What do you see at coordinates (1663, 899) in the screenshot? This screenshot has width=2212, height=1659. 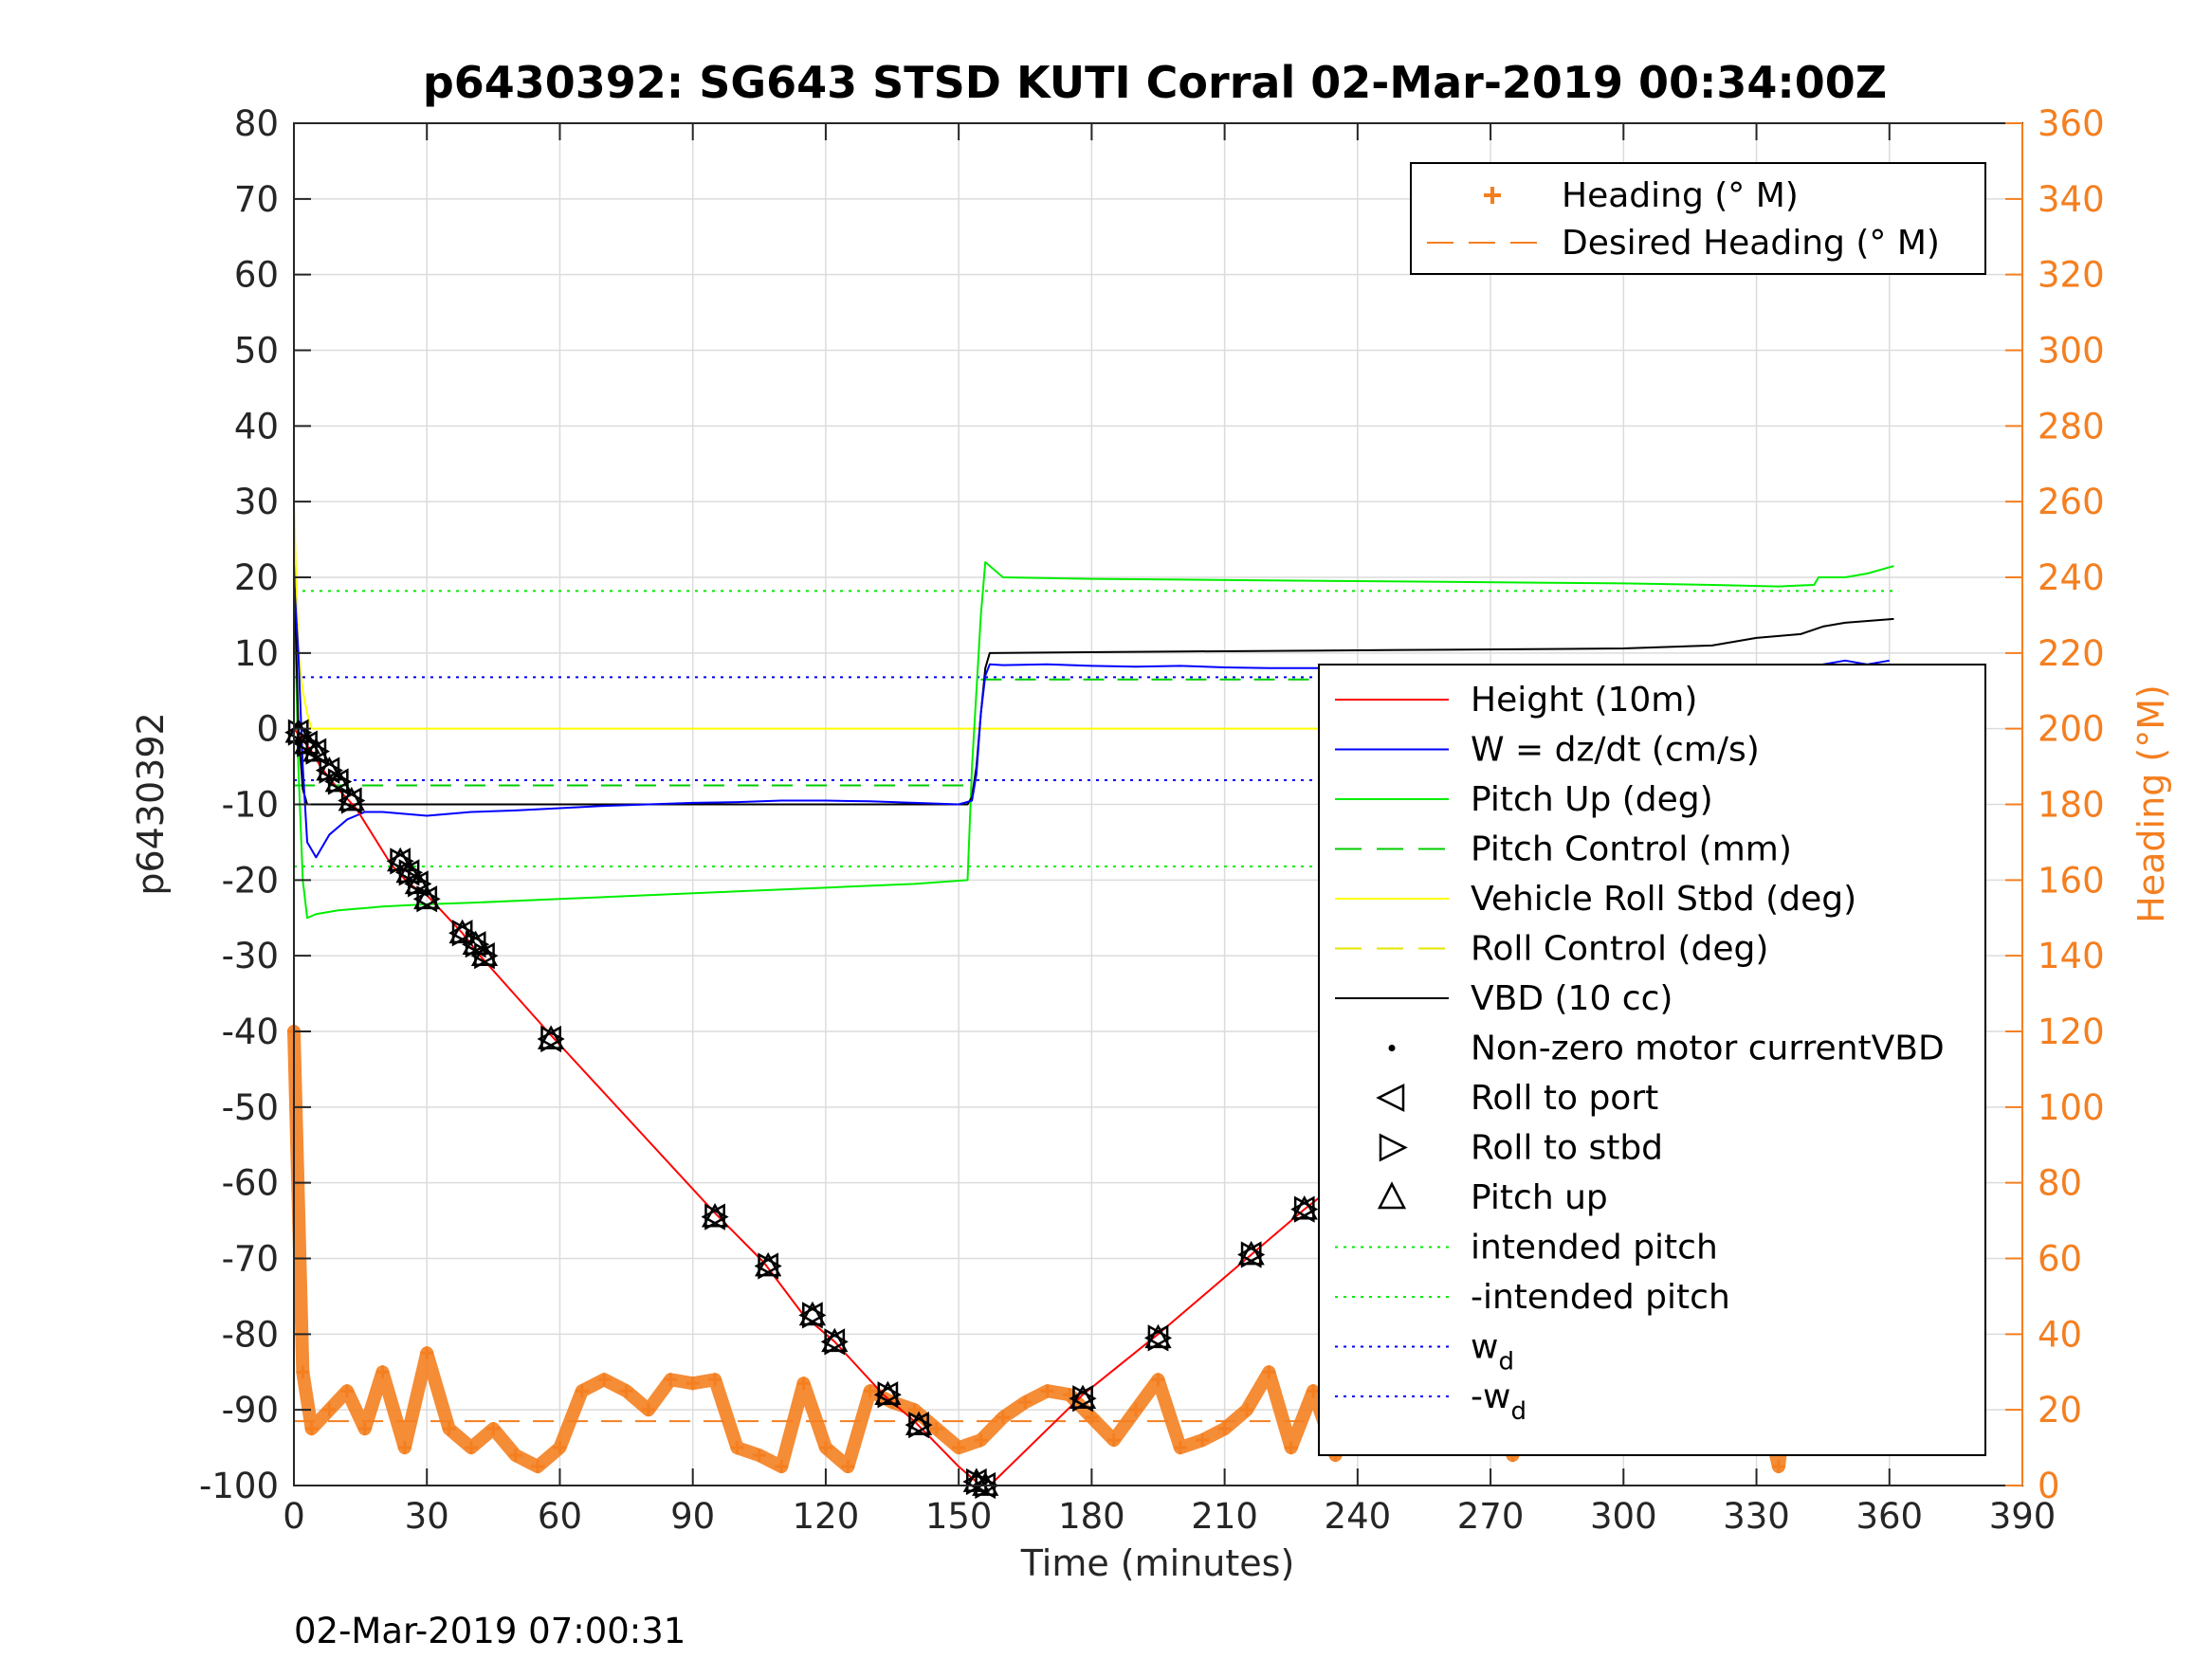 I see `legend-label: Vehicle Roll Stbd (deg)` at bounding box center [1663, 899].